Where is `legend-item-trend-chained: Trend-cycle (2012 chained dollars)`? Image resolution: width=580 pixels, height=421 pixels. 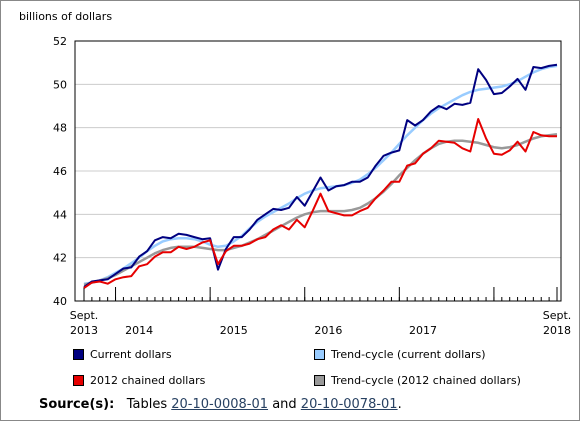
legend-item-trend-chained: Trend-cycle (2012 chained dollars) is located at coordinates (417, 380).